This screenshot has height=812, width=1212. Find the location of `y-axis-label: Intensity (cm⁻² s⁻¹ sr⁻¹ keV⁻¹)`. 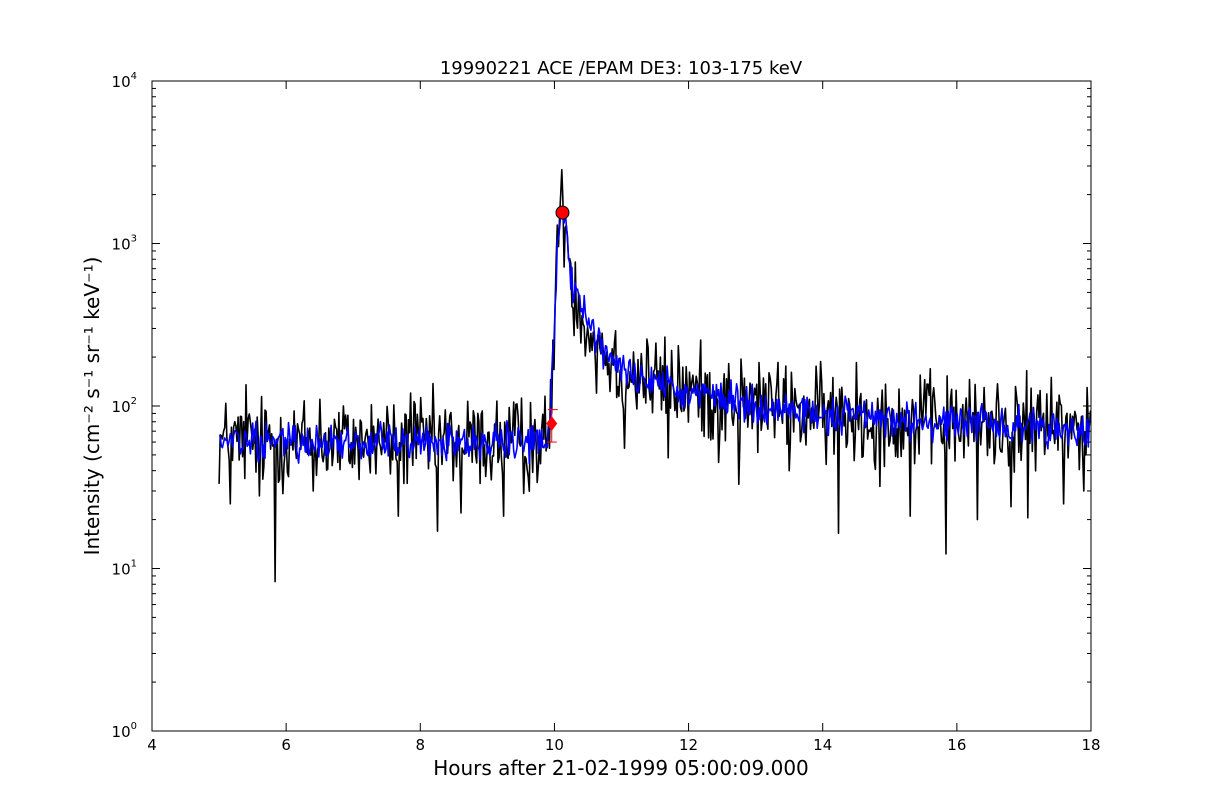

y-axis-label: Intensity (cm⁻² s⁻¹ sr⁻¹ keV⁻¹) is located at coordinates (92, 406).